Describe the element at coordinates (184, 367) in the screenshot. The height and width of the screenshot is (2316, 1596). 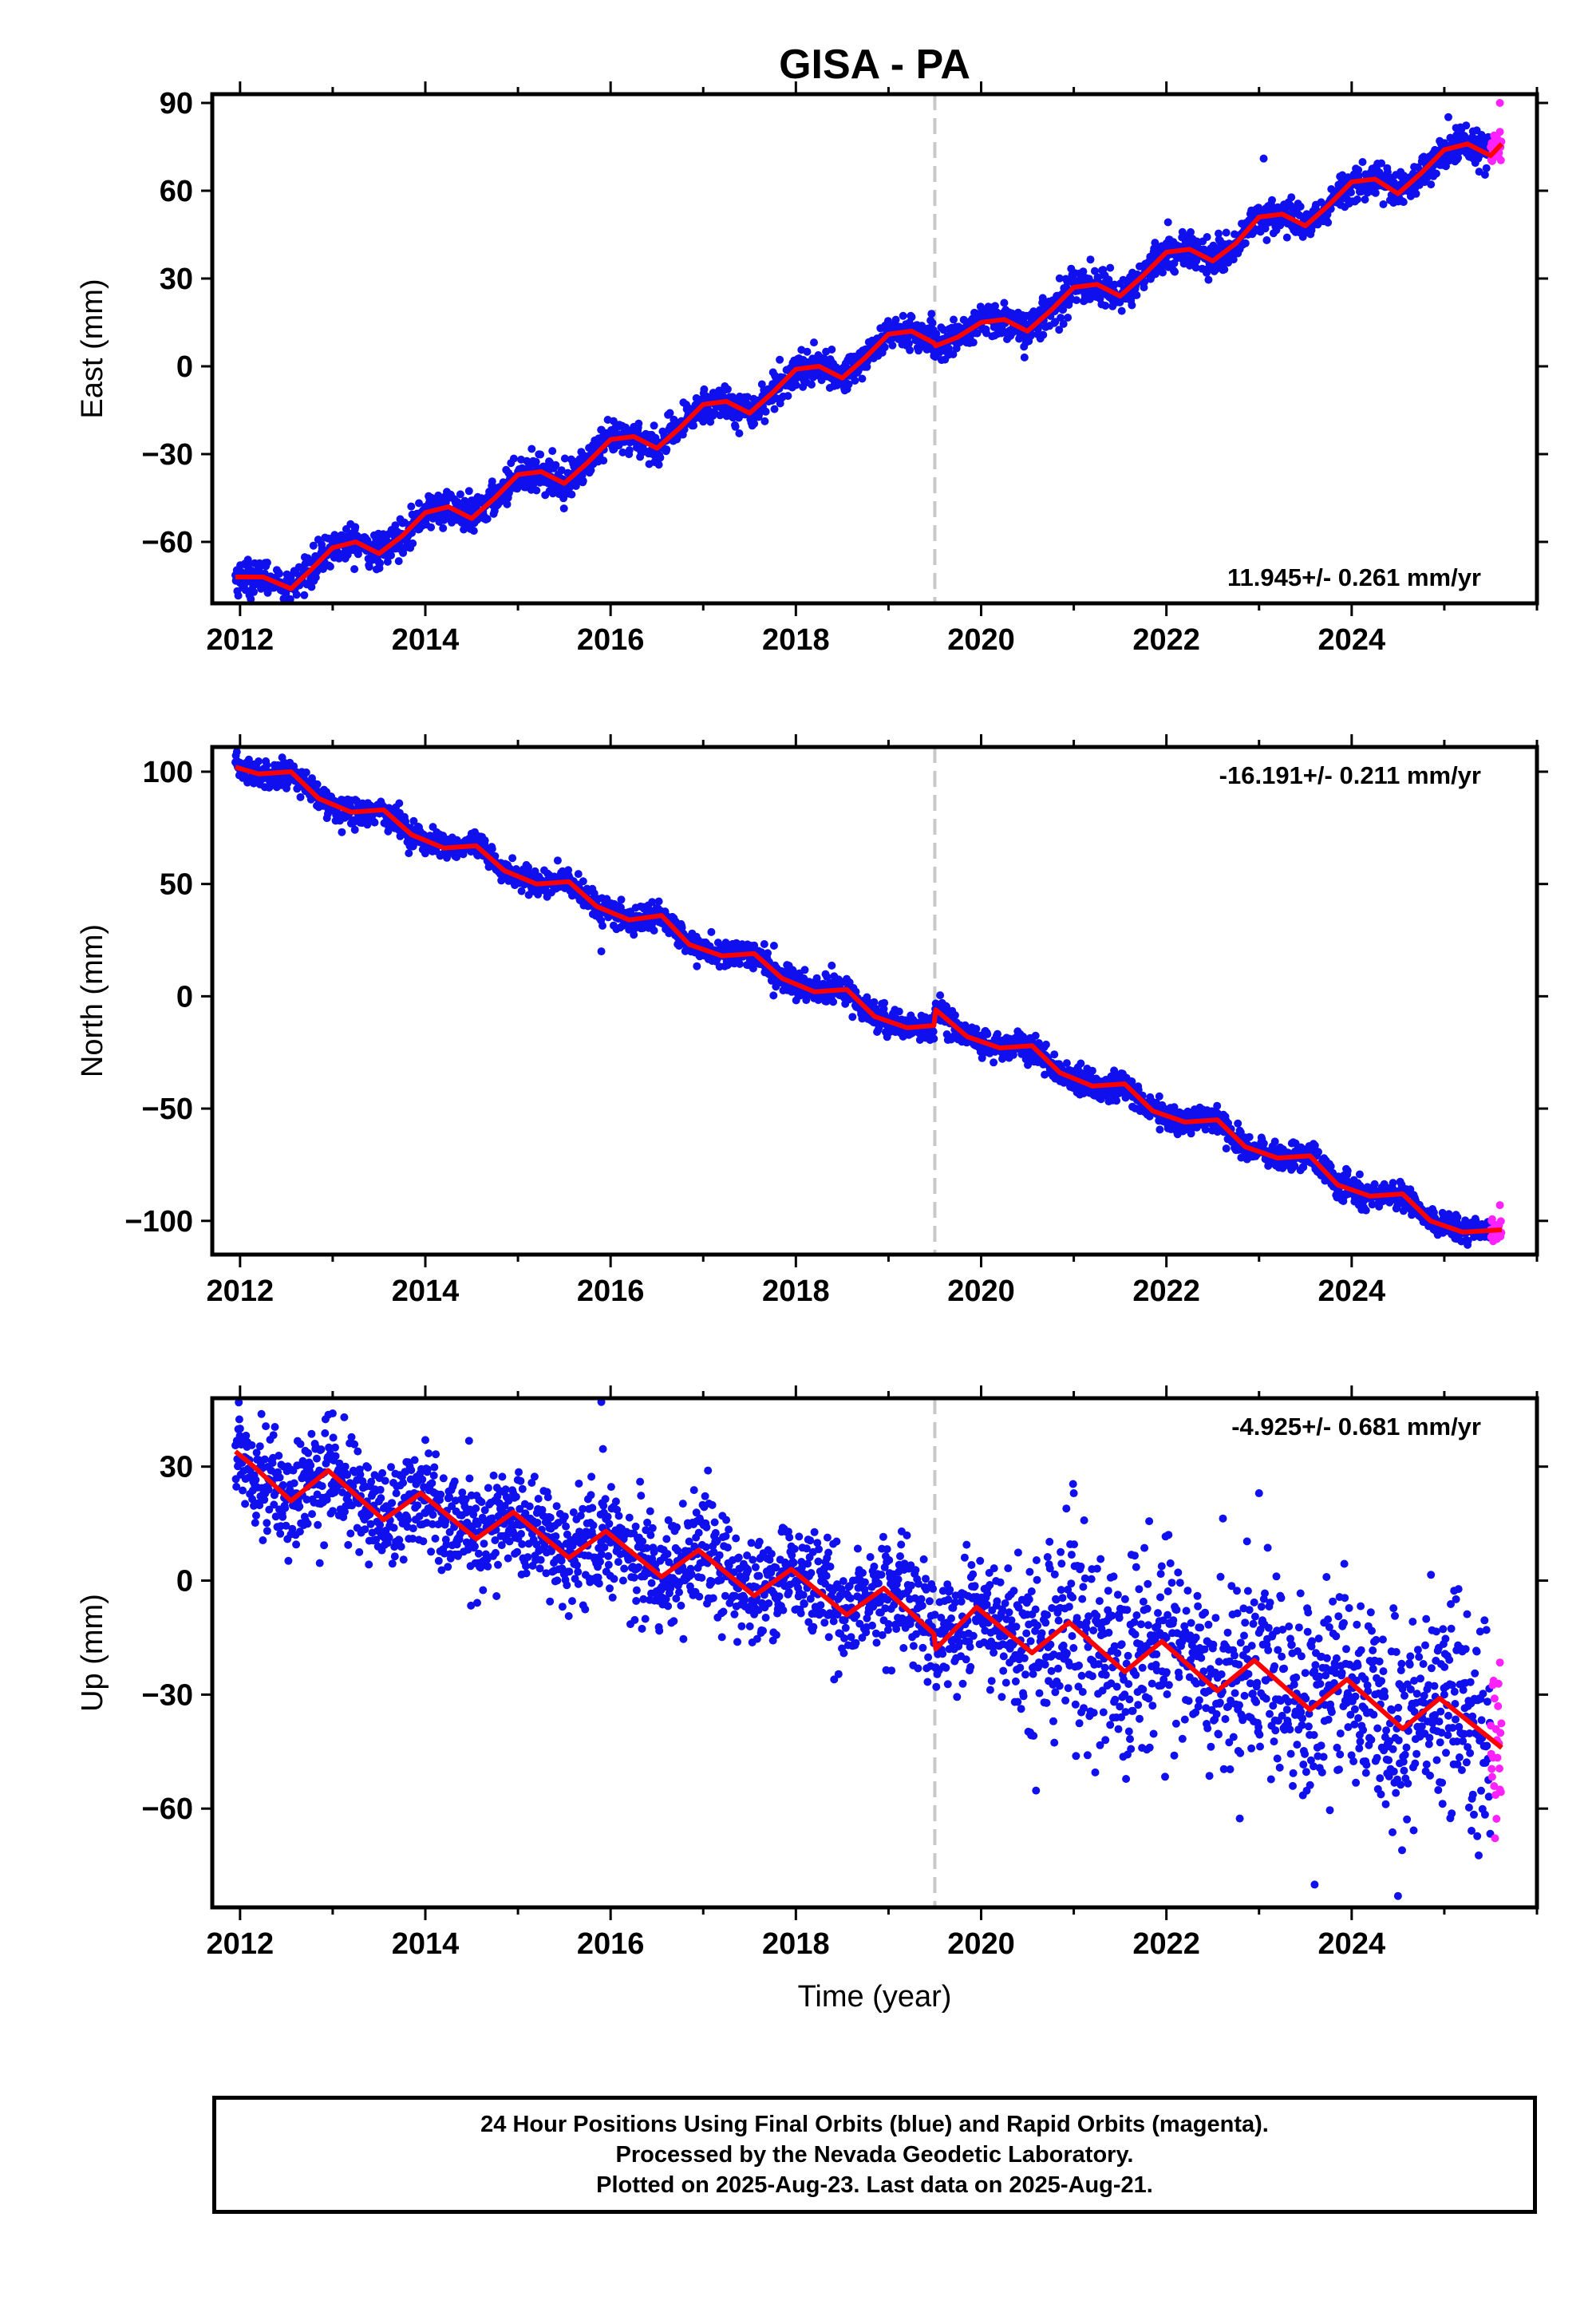
I see `y-tick-label: 0` at that location.